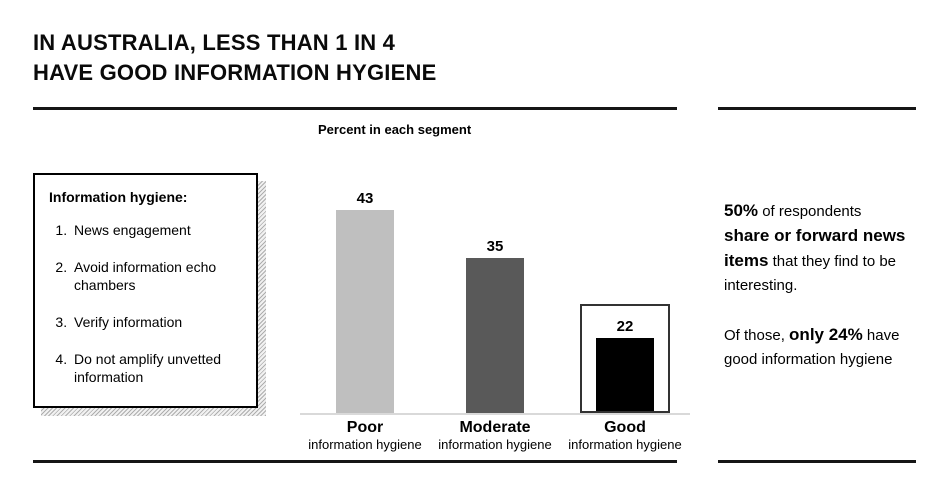 Image resolution: width=950 pixels, height=481 pixels. I want to click on title-underline-rule, so click(355, 108).